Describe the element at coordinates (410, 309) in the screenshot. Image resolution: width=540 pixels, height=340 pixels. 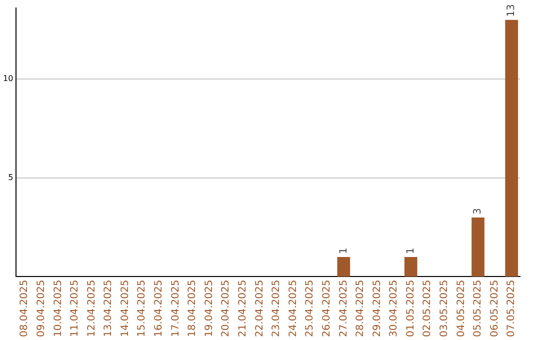
I see `x-tick-label: 01.05.2025` at that location.